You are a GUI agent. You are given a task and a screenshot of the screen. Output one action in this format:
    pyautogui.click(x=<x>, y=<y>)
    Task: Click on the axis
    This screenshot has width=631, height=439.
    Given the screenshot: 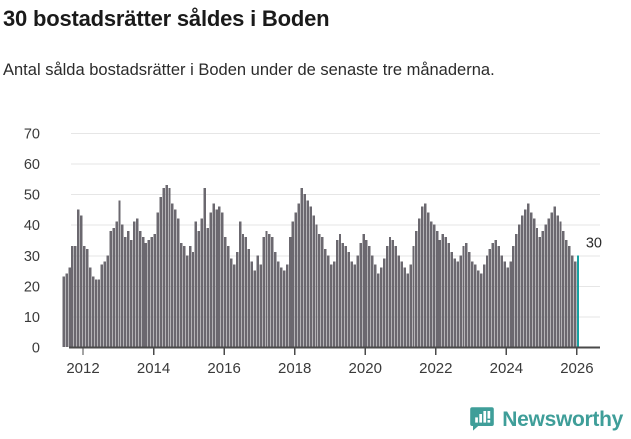 What is the action you would take?
    pyautogui.click(x=334, y=350)
    